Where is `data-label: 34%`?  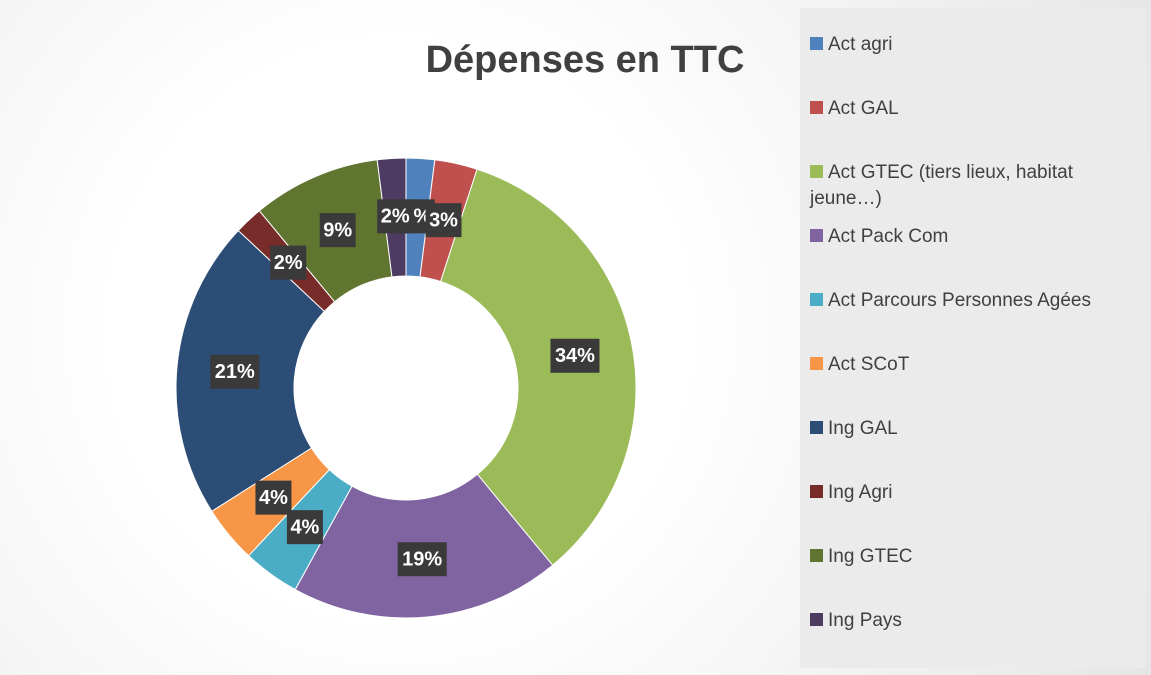
data-label: 34% is located at coordinates (575, 356).